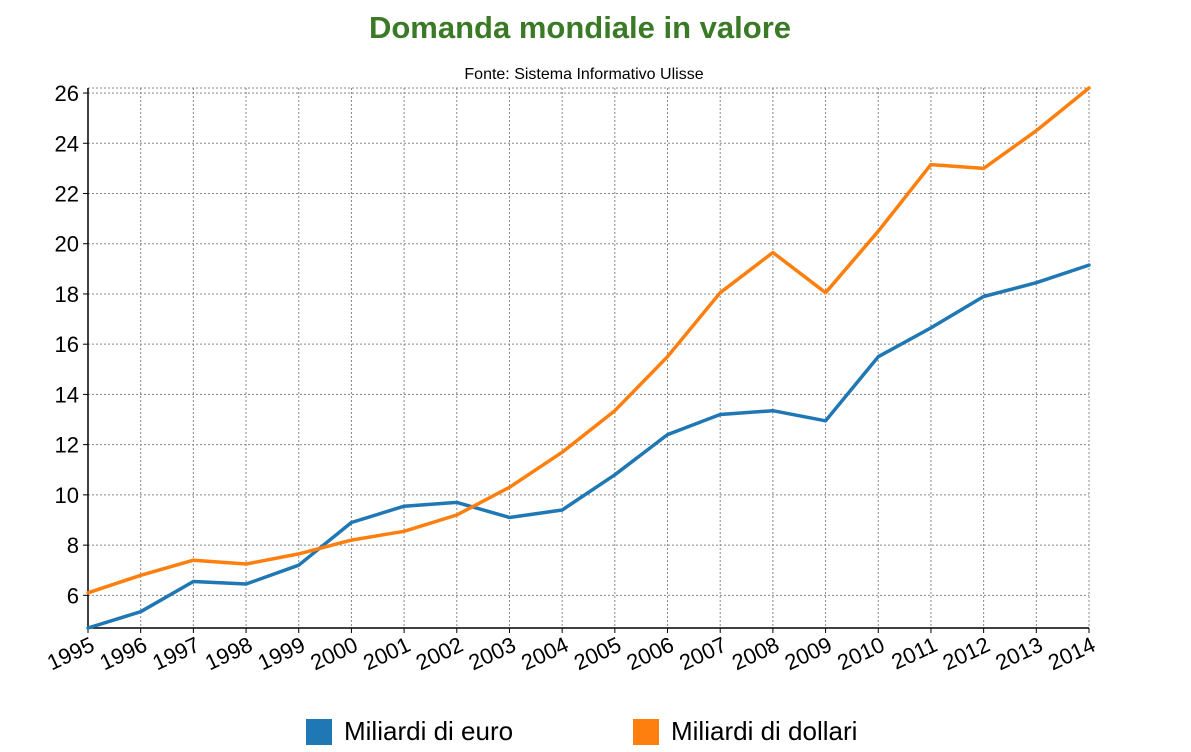 This screenshot has width=1191, height=752. What do you see at coordinates (595, 734) in the screenshot?
I see `legend: Miliardi di euro Miliardi di dollari` at bounding box center [595, 734].